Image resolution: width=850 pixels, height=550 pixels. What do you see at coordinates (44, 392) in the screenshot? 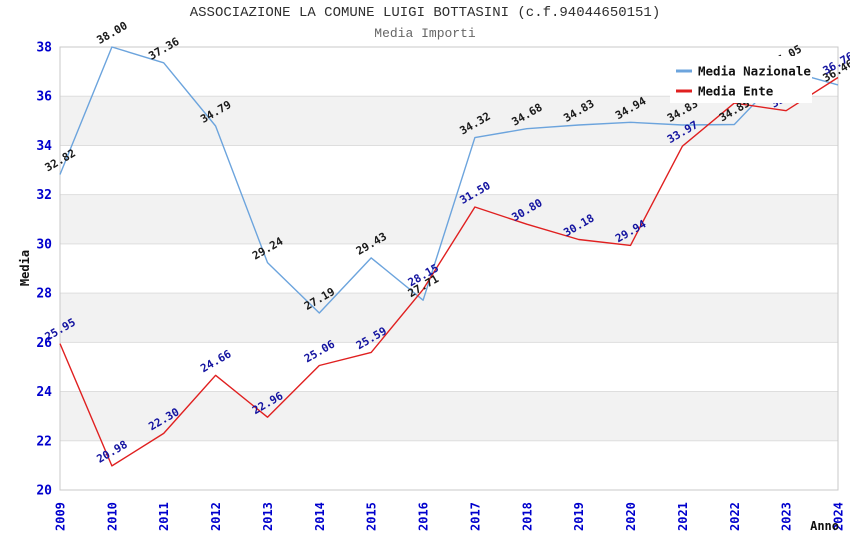
I see `y-tick-label: 24` at bounding box center [44, 392].